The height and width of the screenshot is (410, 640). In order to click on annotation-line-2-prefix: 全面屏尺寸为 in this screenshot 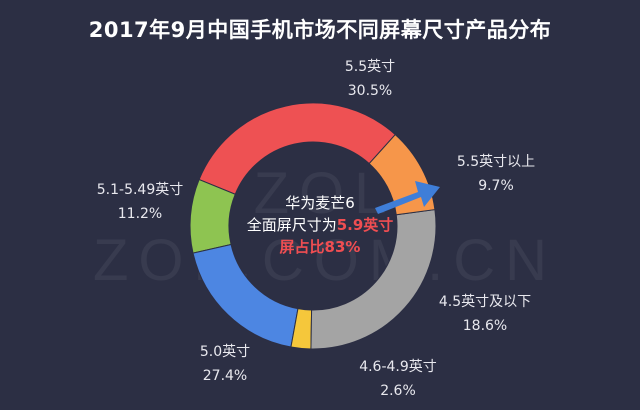, I will do `click(291, 225)`.